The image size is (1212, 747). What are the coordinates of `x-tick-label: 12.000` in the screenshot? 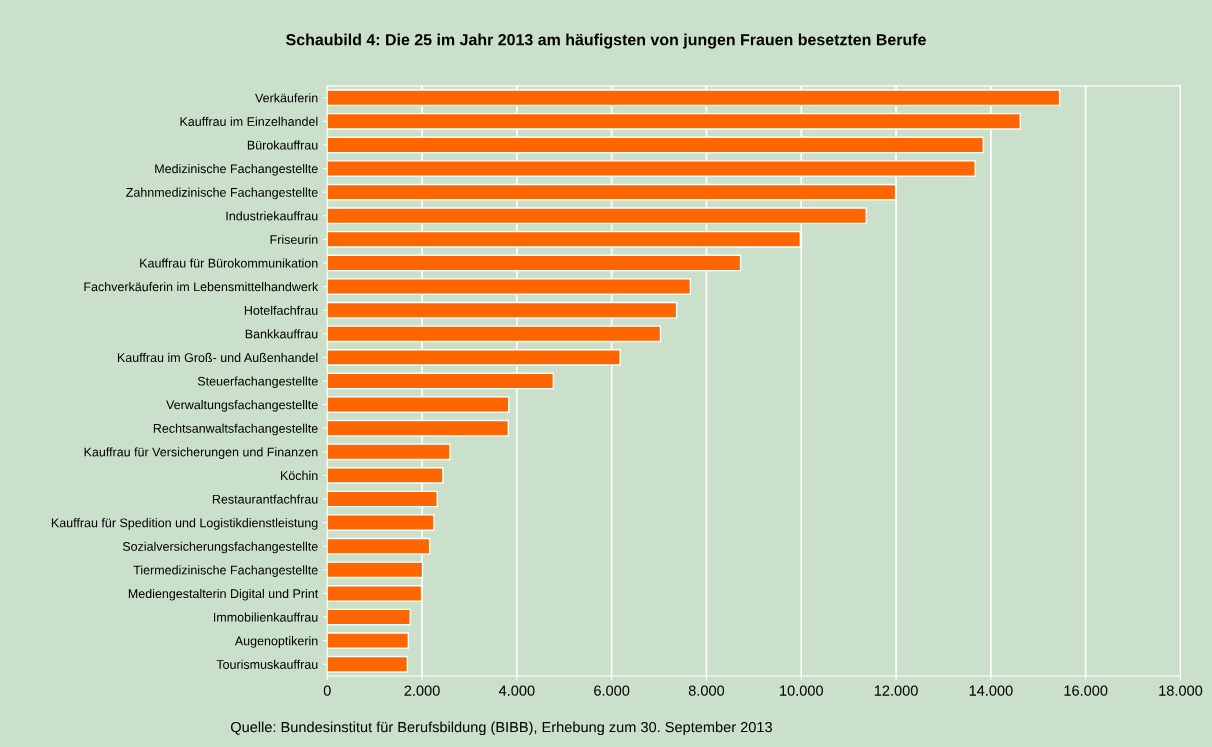 It's located at (896, 690).